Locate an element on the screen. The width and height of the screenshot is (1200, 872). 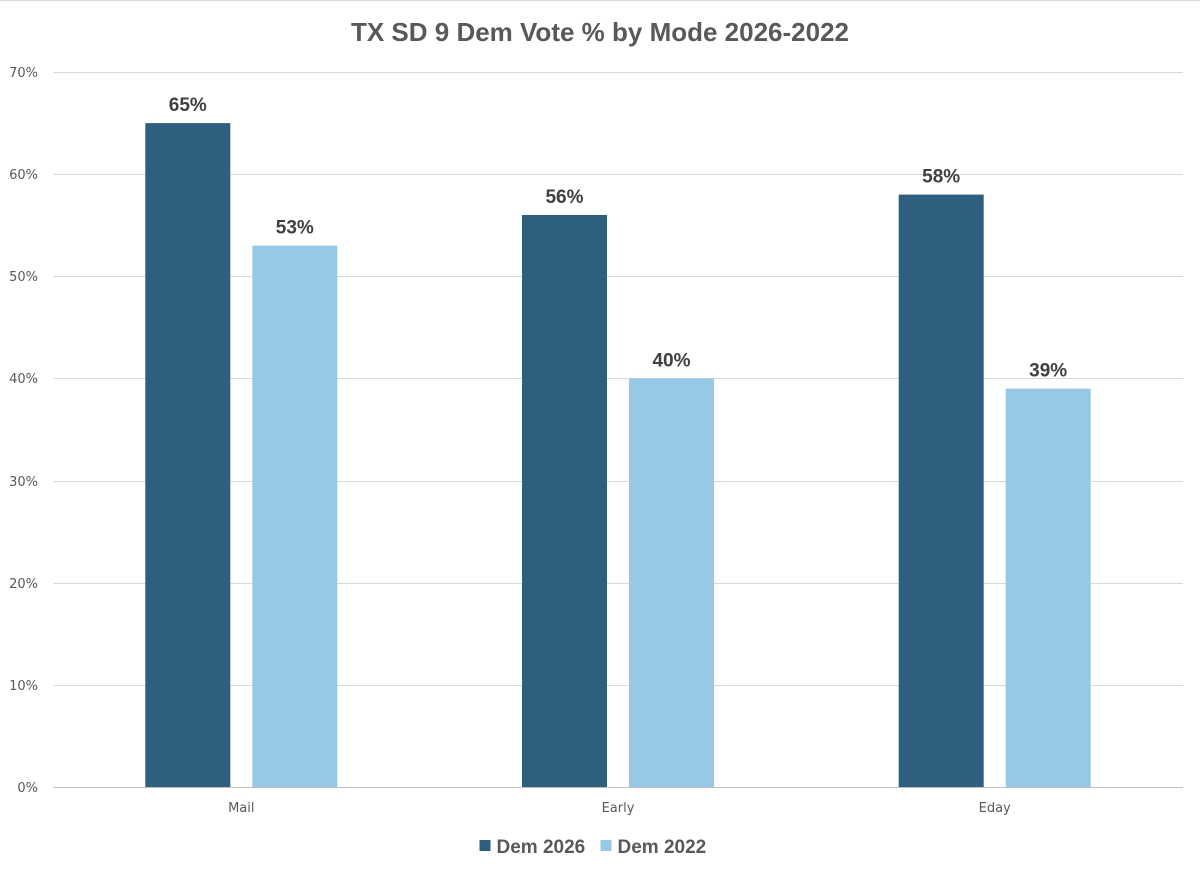
data-label: 56% is located at coordinates (564, 197).